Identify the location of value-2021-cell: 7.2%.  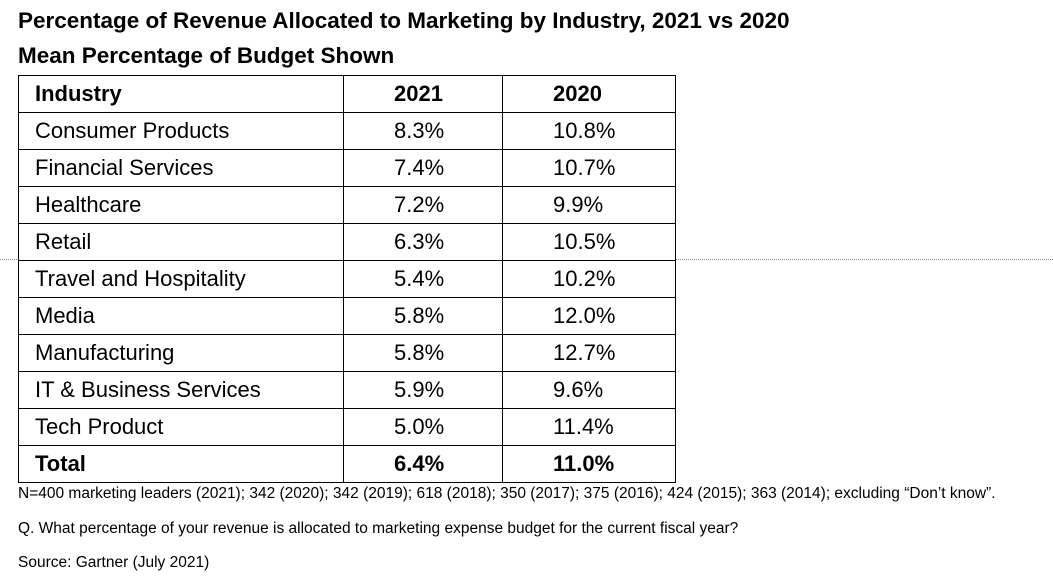
(423, 205).